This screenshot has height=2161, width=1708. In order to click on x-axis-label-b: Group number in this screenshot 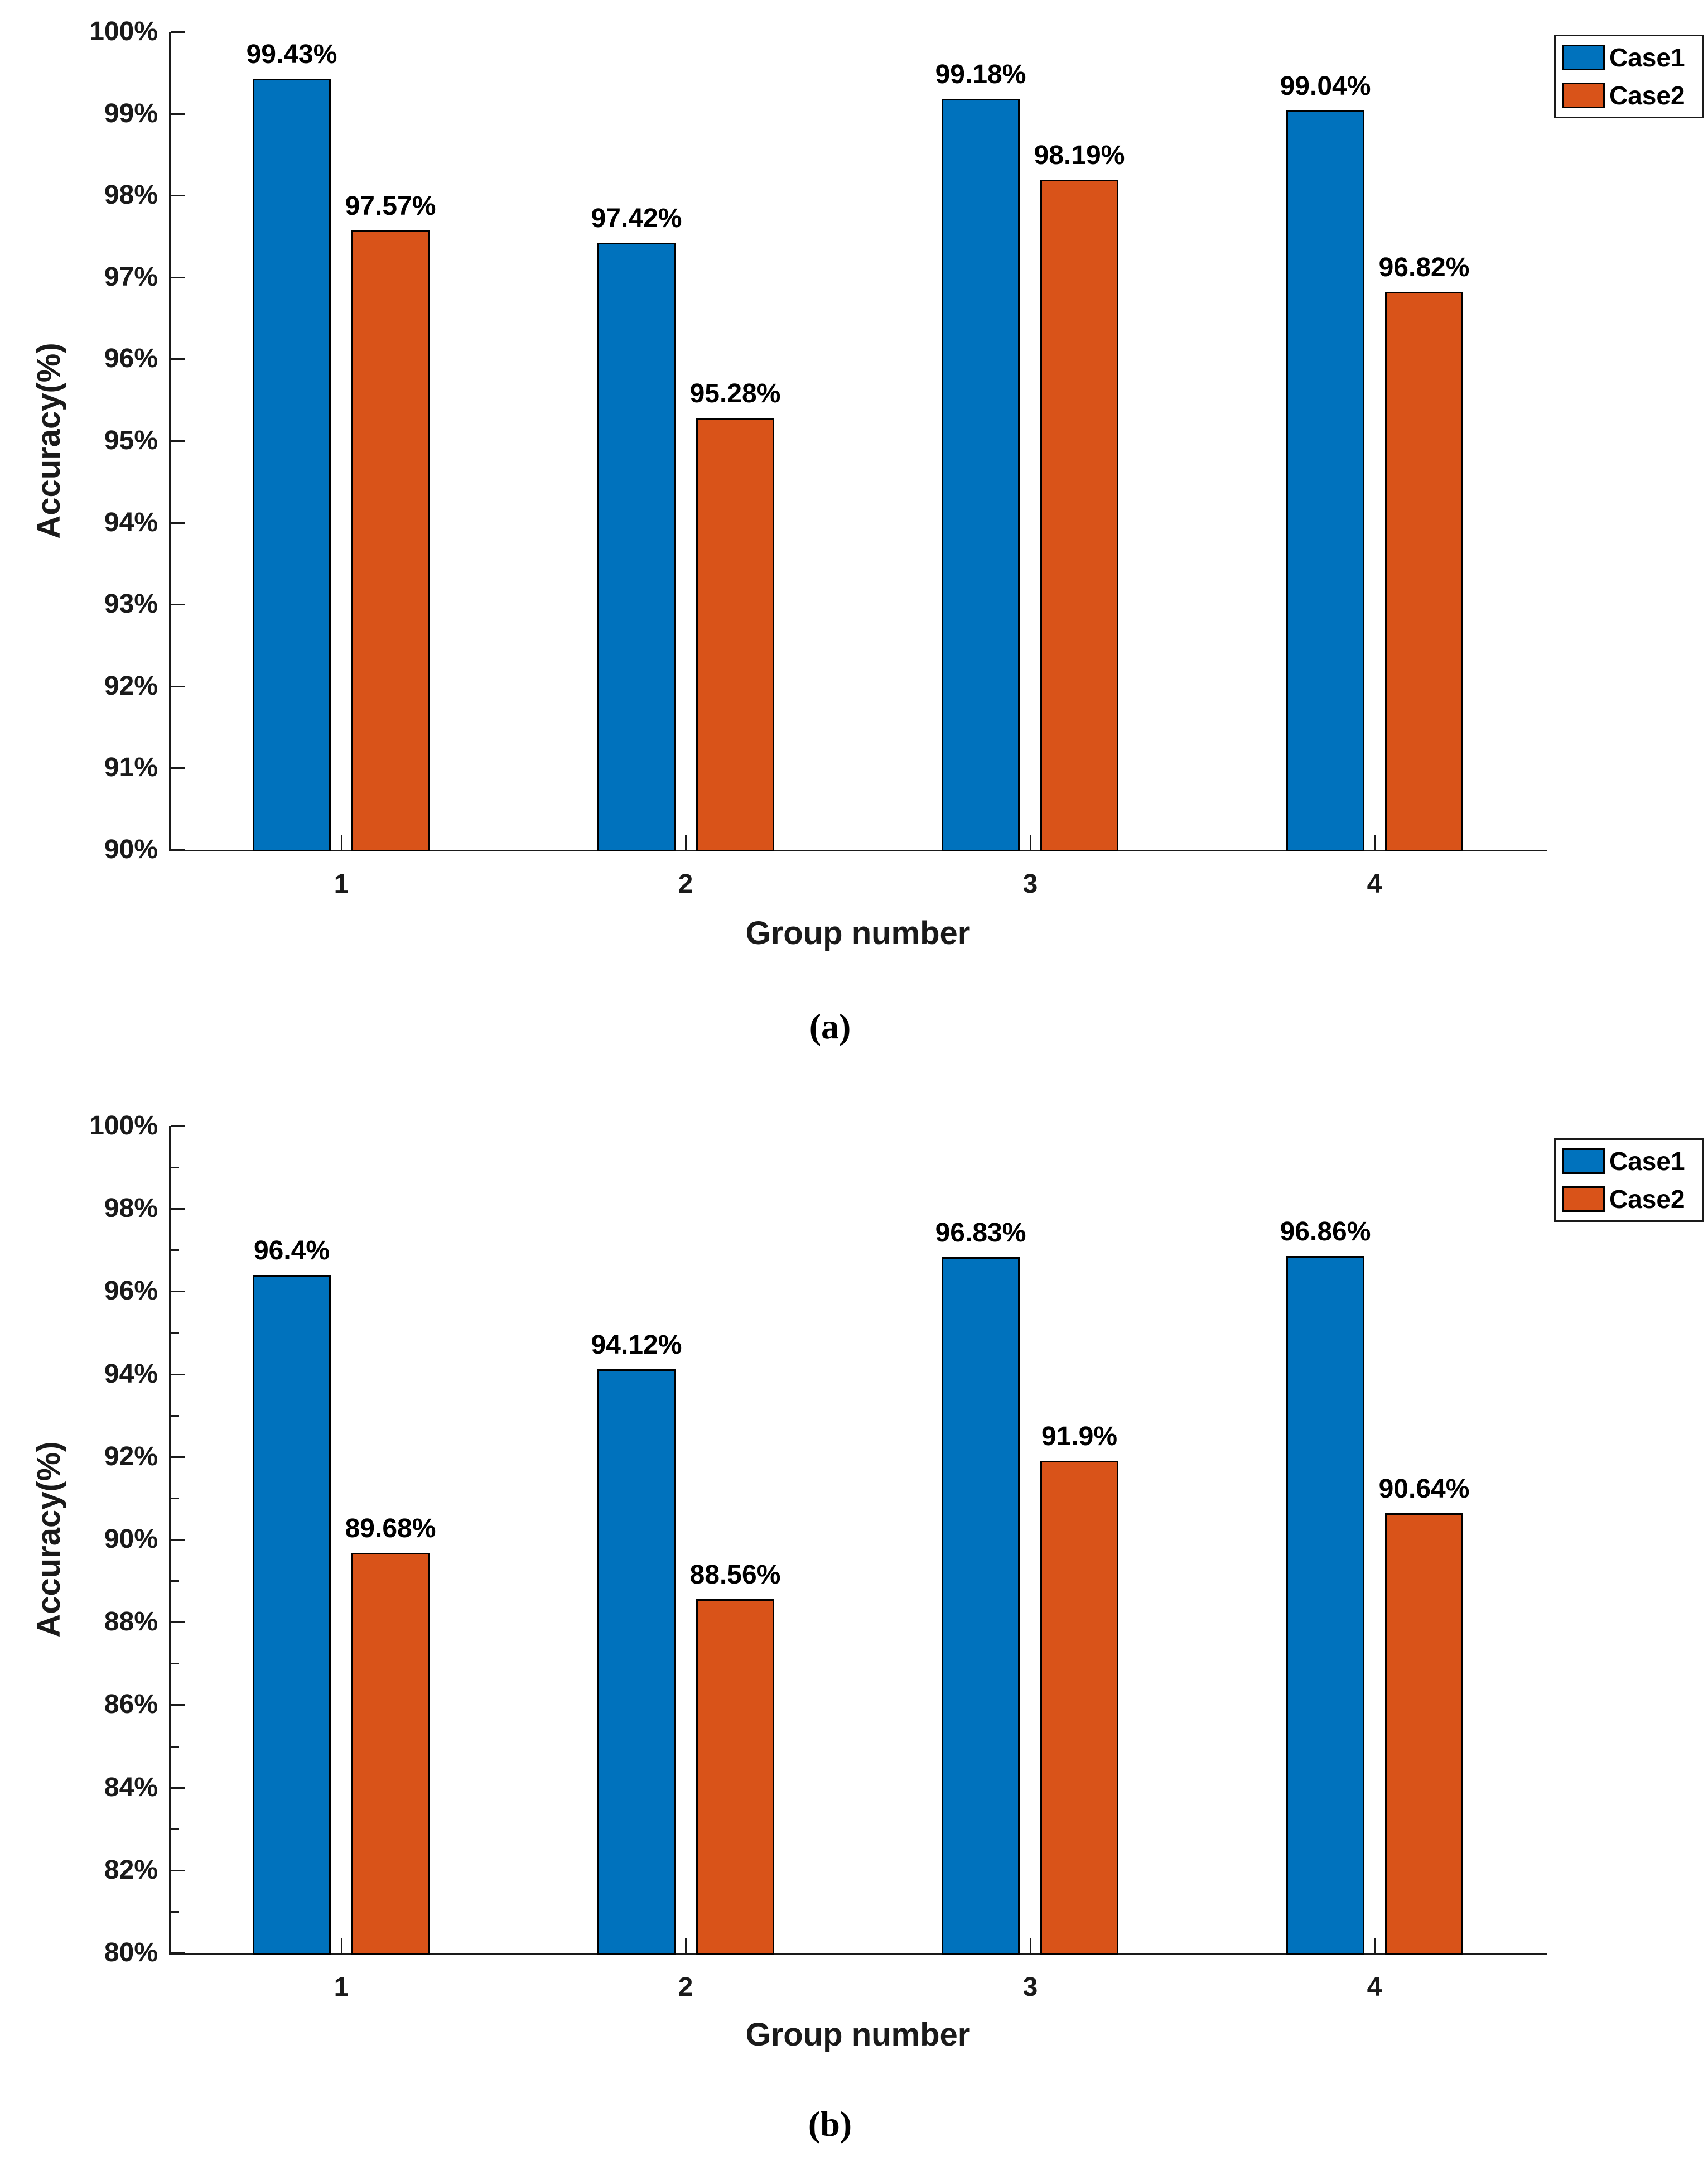, I will do `click(858, 2034)`.